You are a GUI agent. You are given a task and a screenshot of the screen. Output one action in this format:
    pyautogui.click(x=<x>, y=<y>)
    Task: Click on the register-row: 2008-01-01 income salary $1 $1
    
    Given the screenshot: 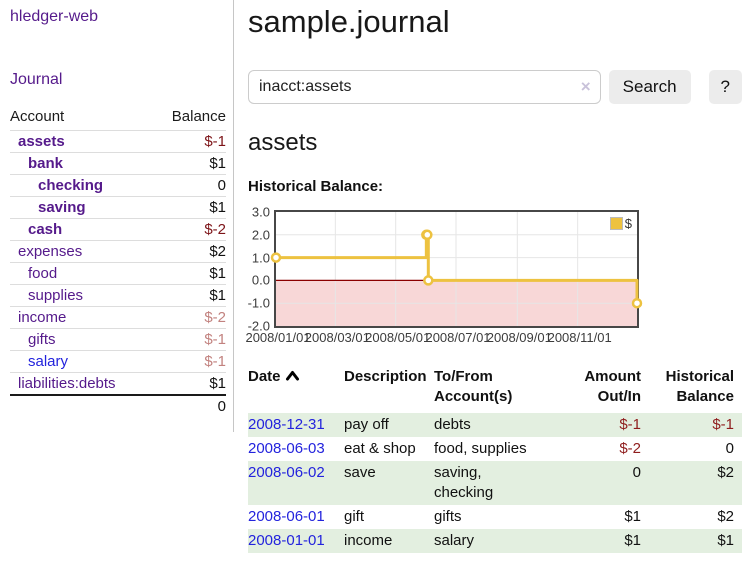 What is the action you would take?
    pyautogui.click(x=495, y=541)
    